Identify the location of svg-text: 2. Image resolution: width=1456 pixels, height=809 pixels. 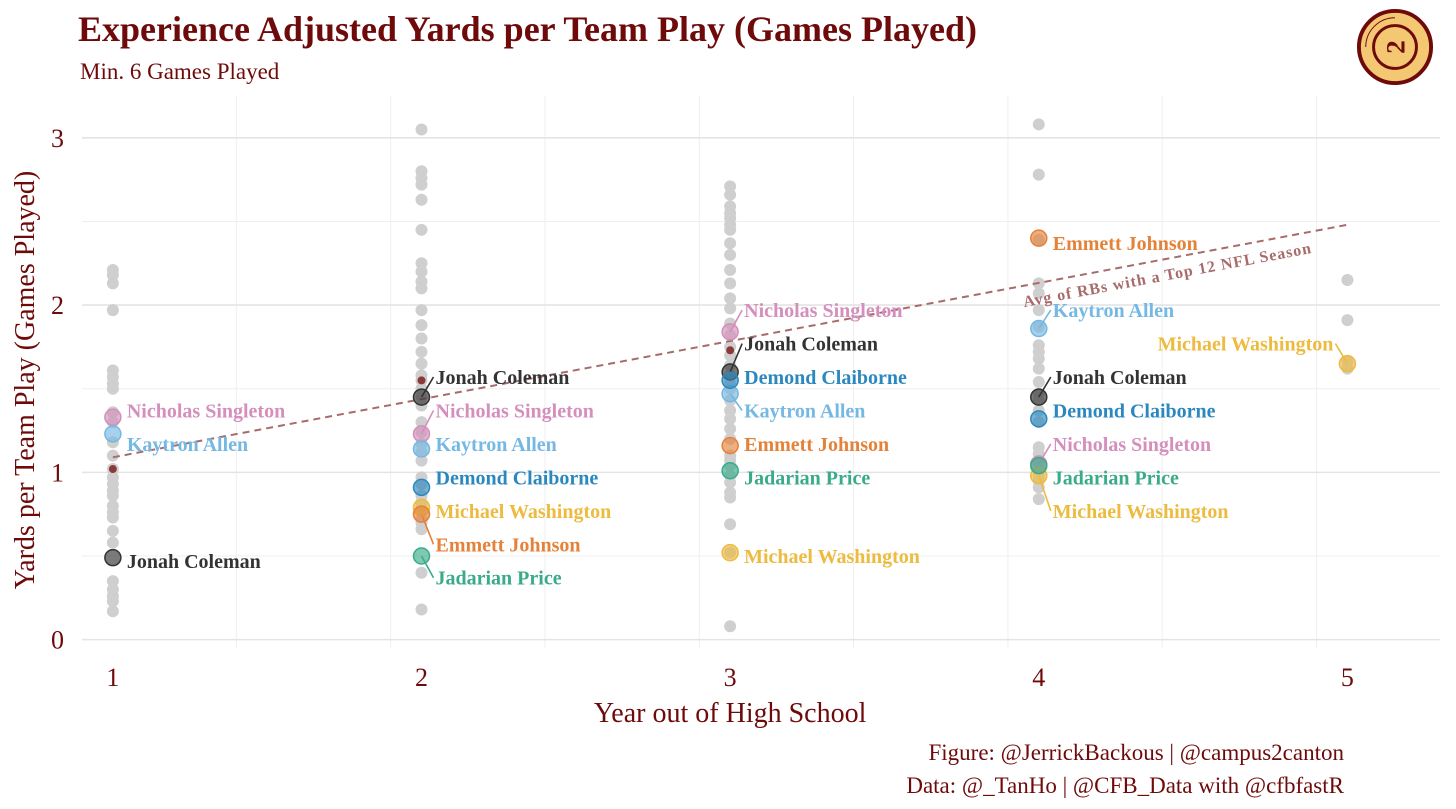
(1396, 47).